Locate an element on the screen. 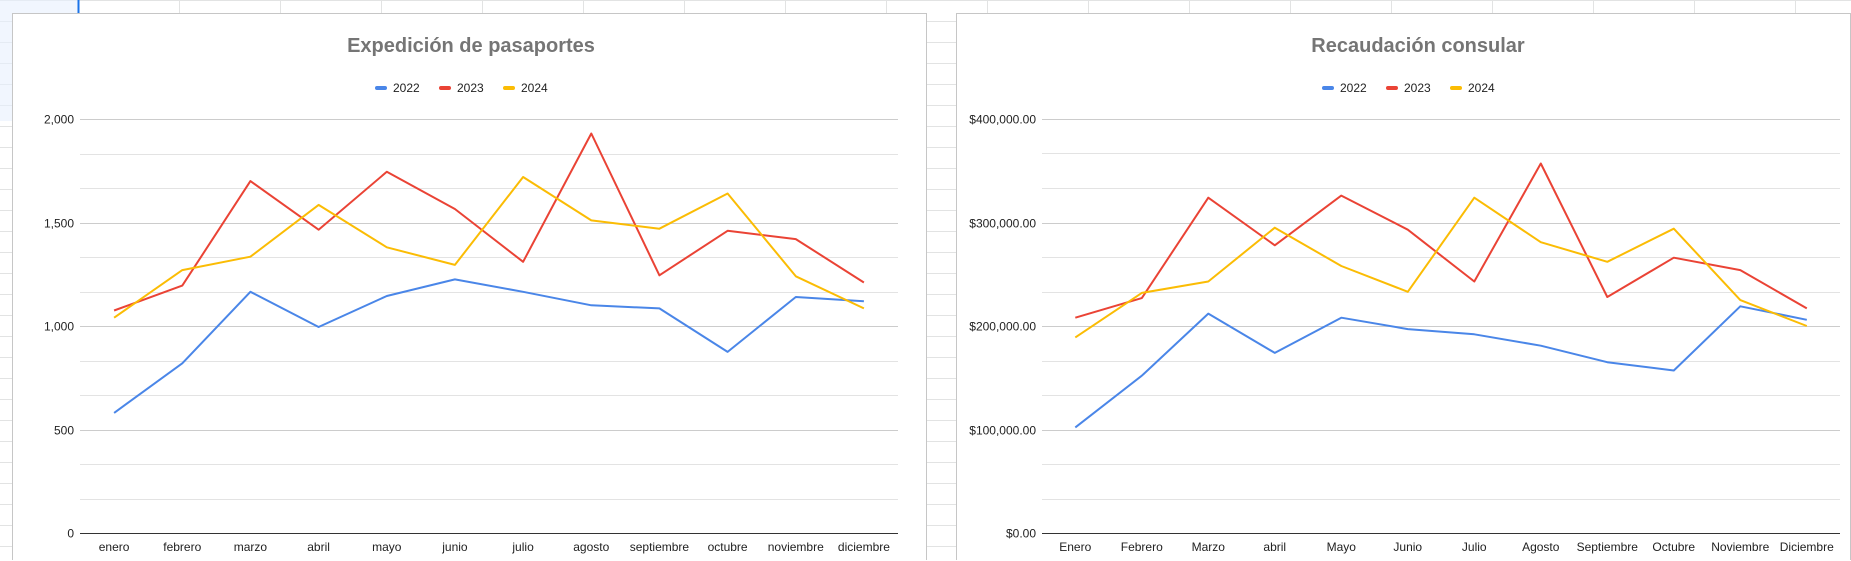  x-tick-label: Noviembre is located at coordinates (1740, 547).